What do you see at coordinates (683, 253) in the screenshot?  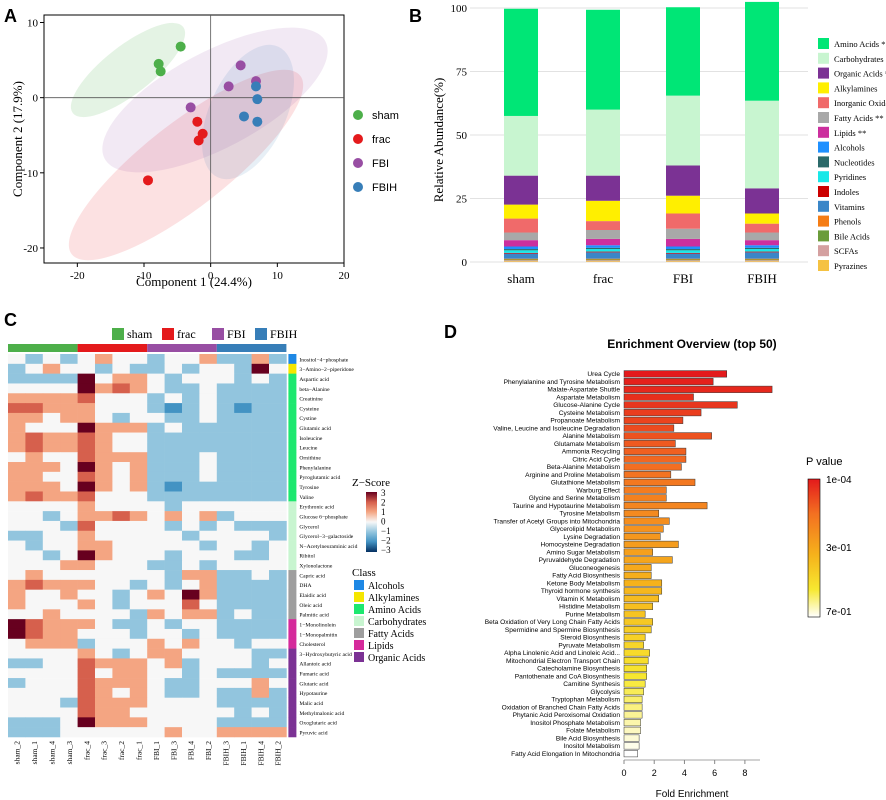 I see `abundance-bar-fbi-indoles` at bounding box center [683, 253].